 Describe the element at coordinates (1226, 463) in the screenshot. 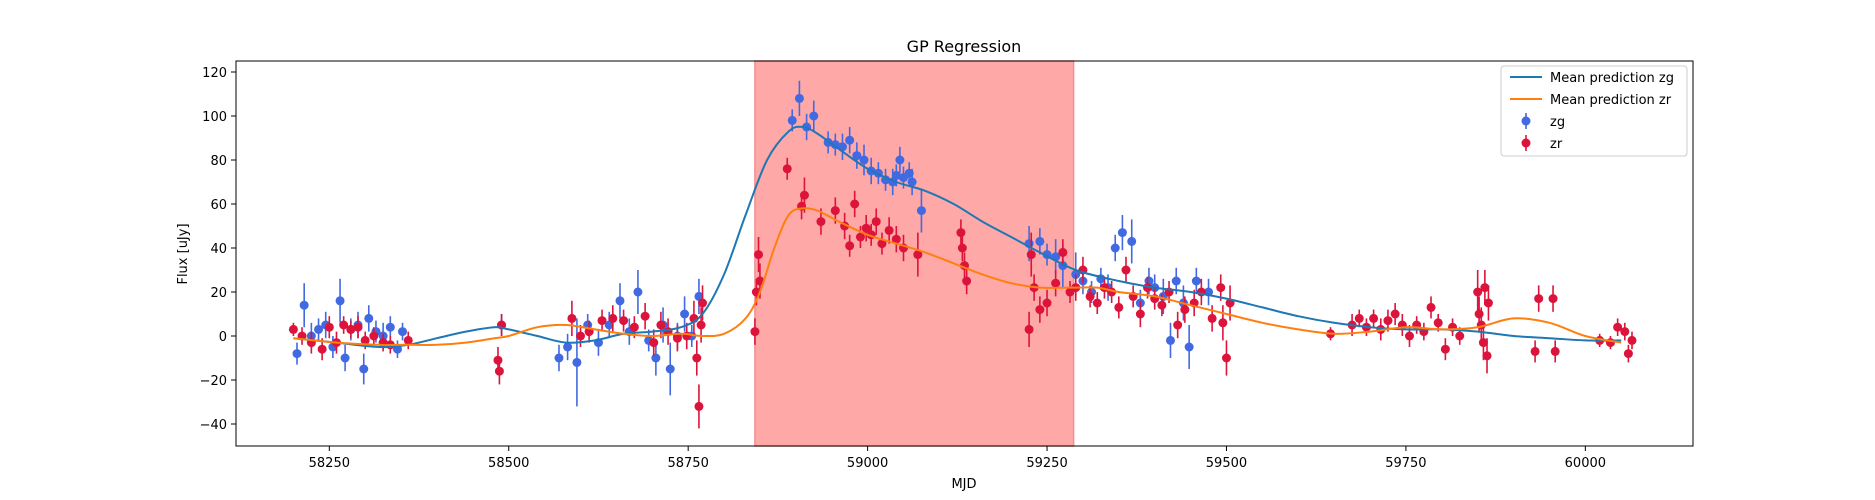

I see `x-tick-label: 59500` at that location.